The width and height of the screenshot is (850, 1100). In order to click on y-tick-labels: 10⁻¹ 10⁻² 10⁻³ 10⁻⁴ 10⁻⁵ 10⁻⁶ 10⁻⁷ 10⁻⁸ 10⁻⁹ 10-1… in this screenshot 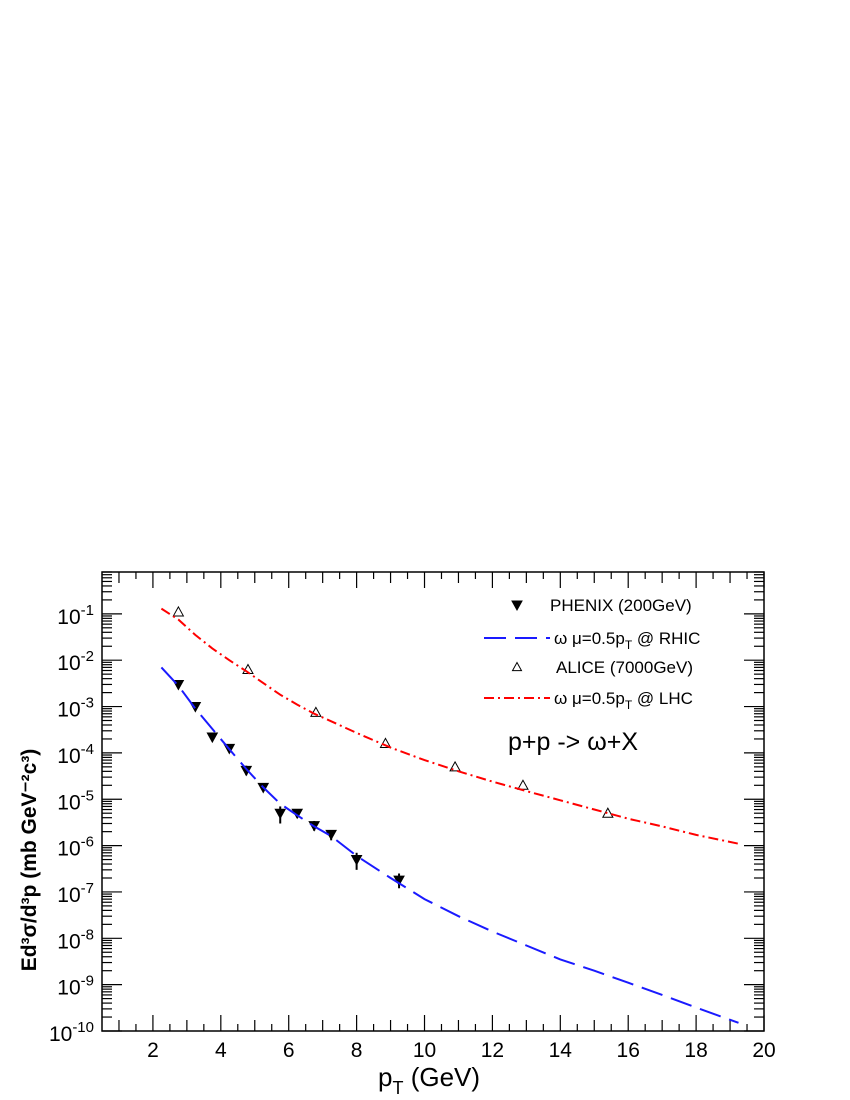, I will do `click(71, 824)`.